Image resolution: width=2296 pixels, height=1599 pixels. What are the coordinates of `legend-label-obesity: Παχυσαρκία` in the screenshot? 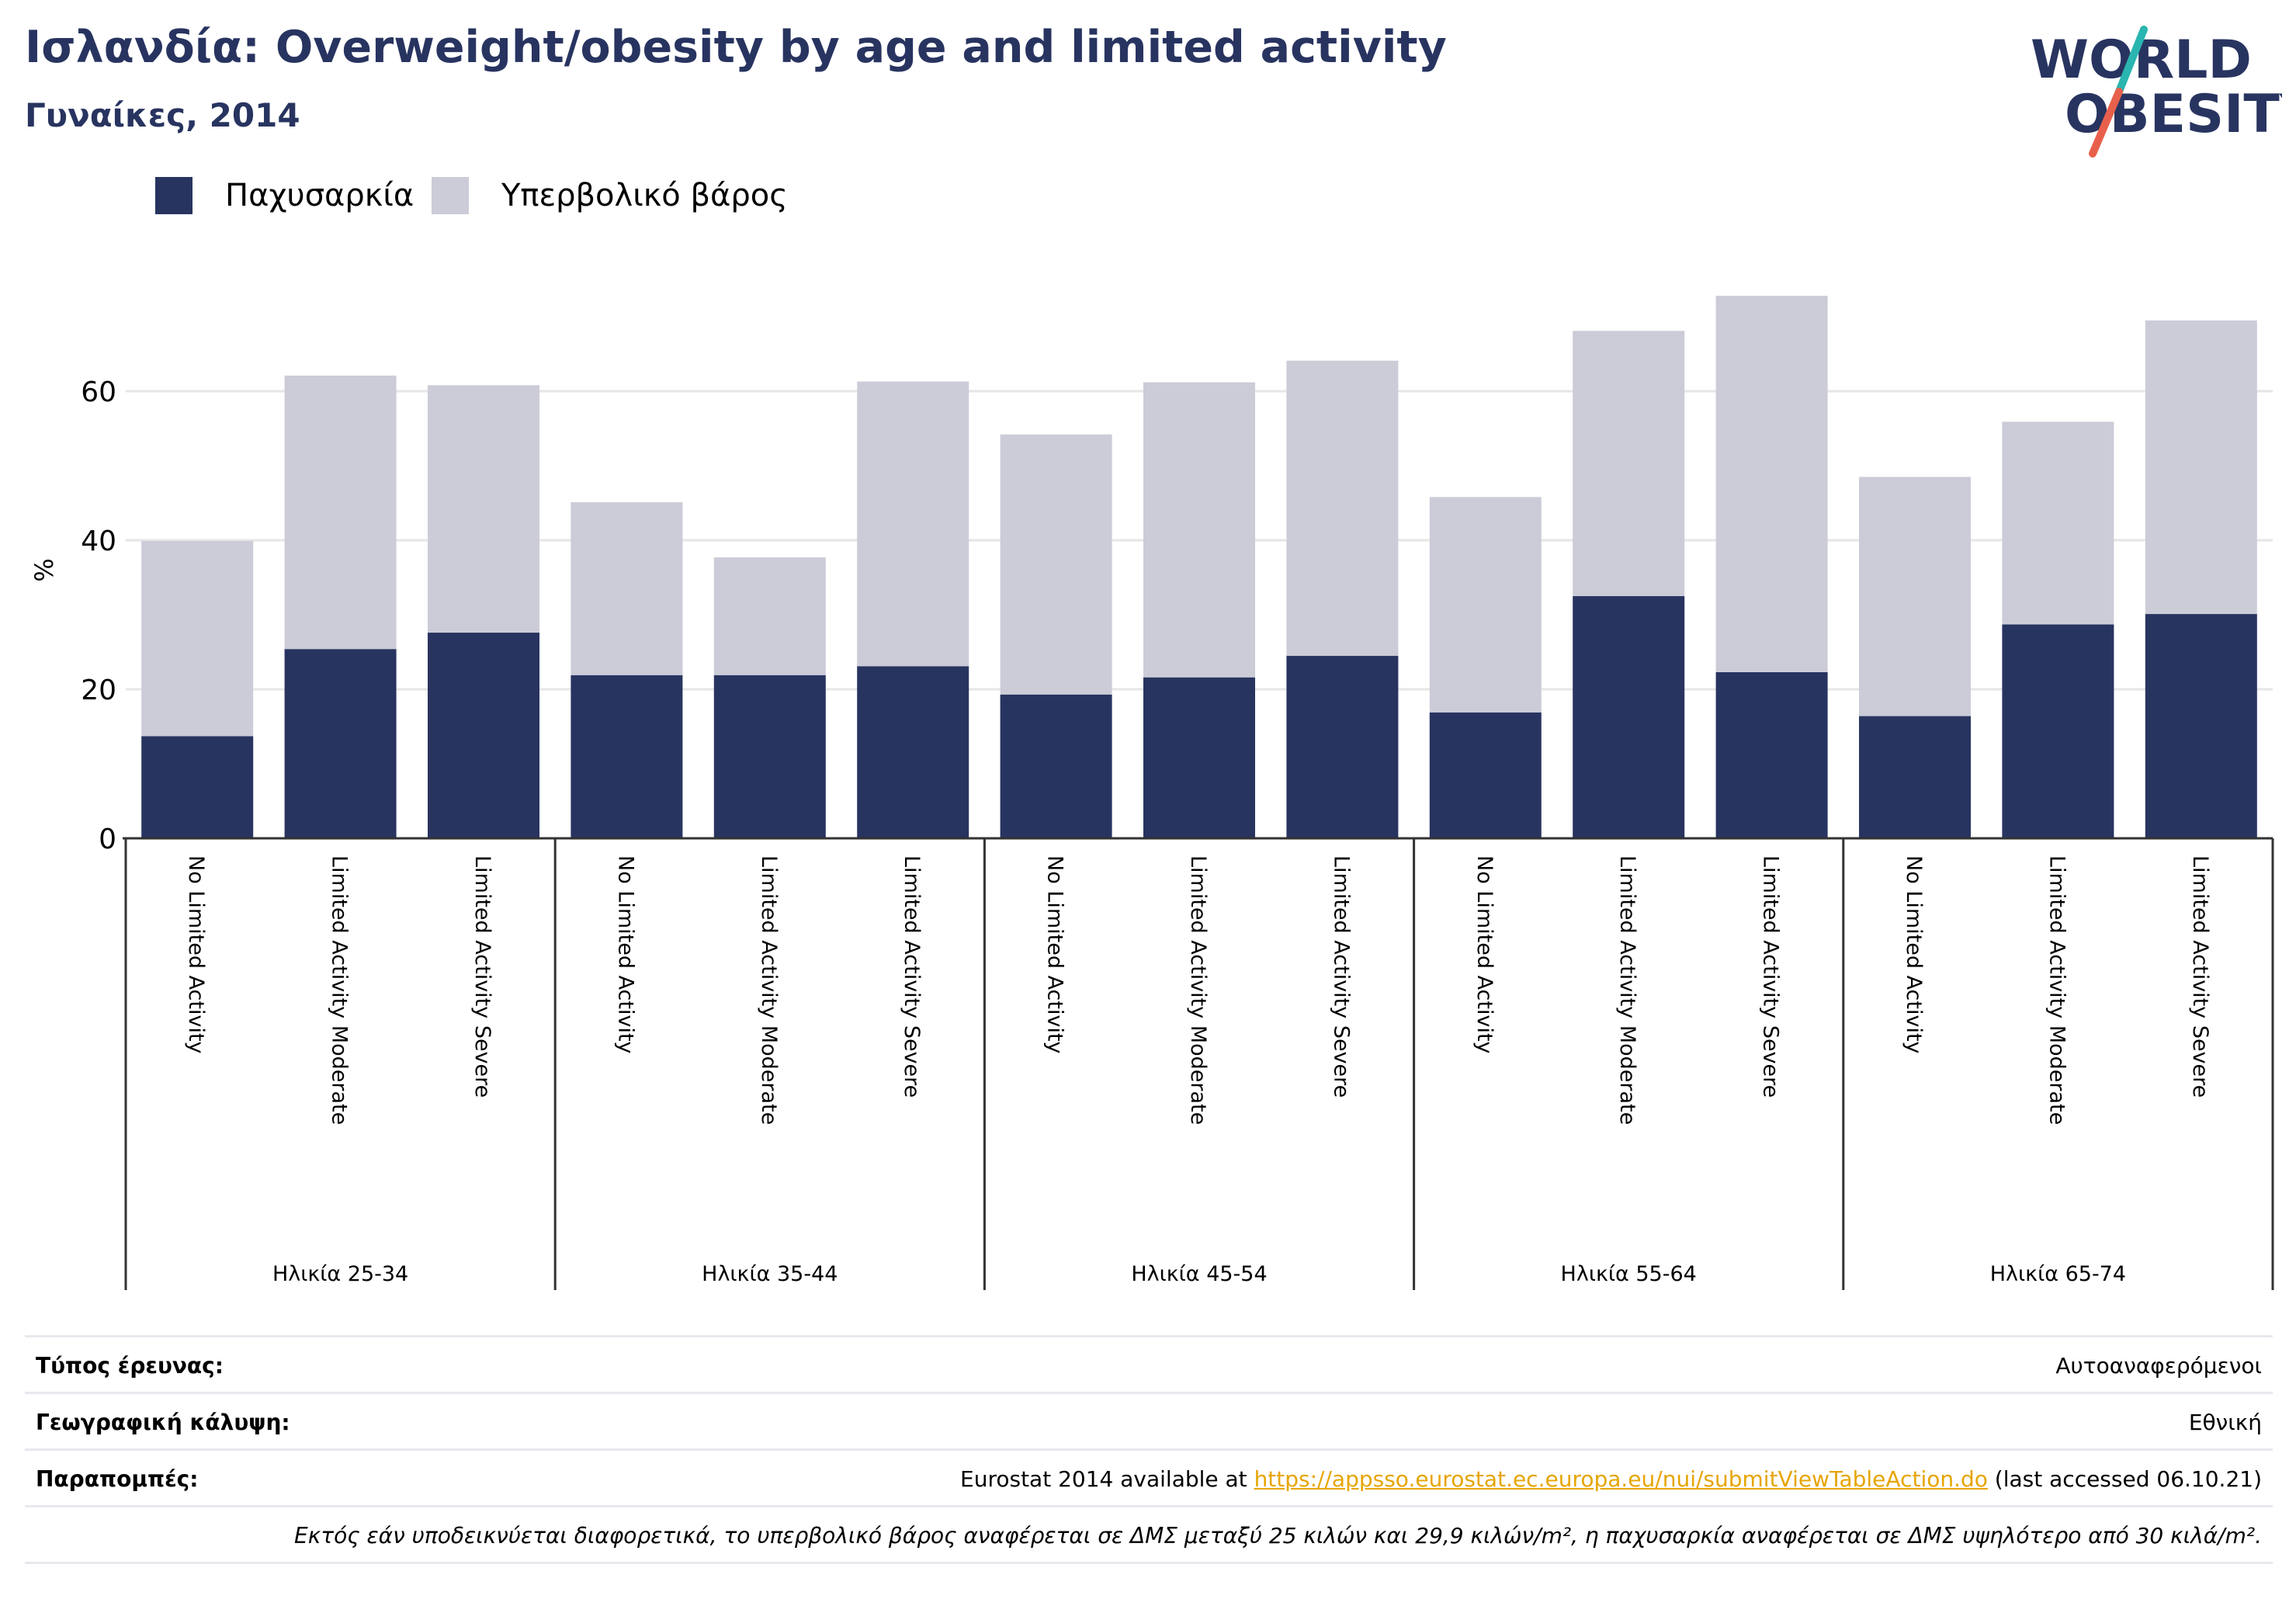 It's located at (319, 195).